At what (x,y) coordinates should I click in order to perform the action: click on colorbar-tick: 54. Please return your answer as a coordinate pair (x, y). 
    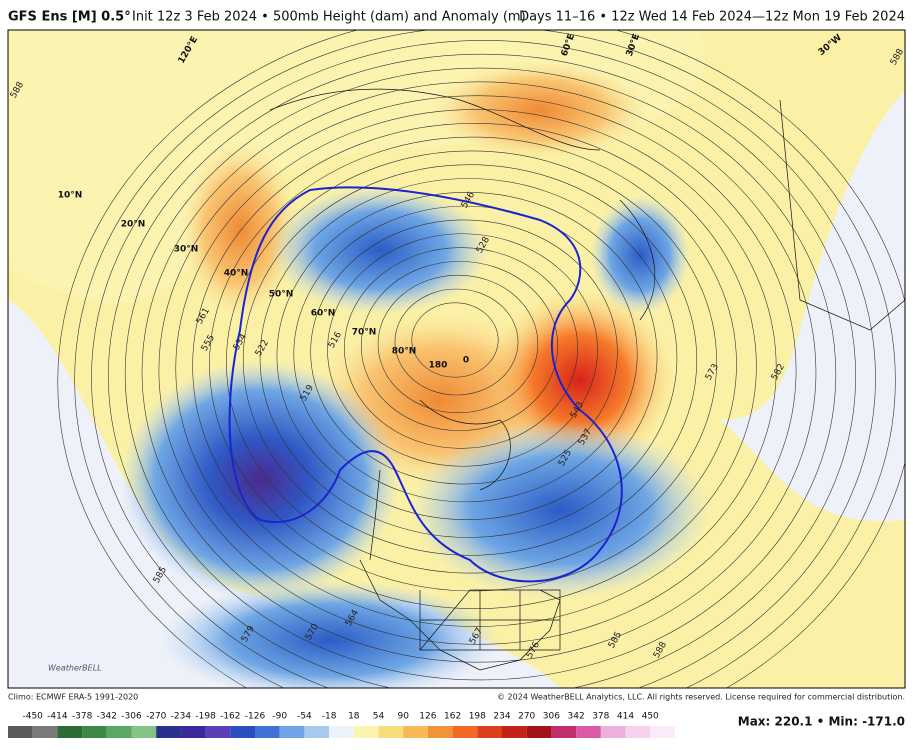
    Looking at the image, I should click on (379, 717).